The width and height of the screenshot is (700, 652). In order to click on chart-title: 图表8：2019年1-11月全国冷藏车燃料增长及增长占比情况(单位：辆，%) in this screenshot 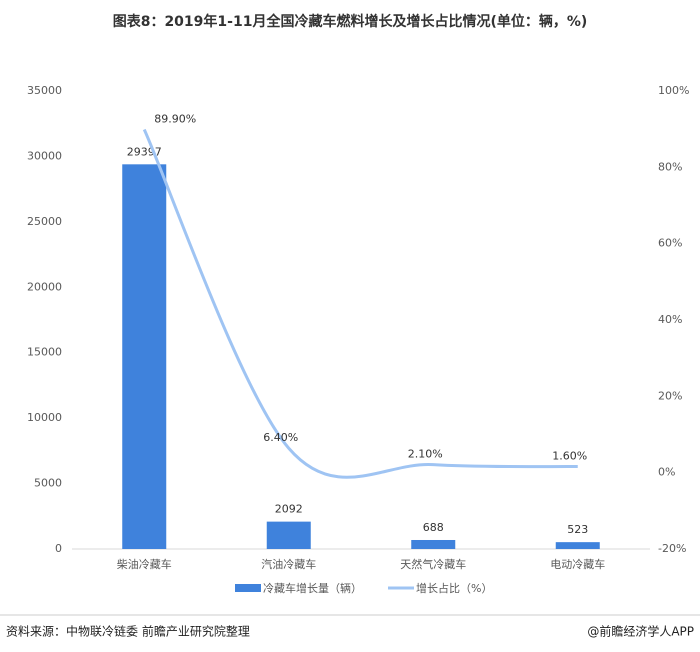, I will do `click(350, 21)`.